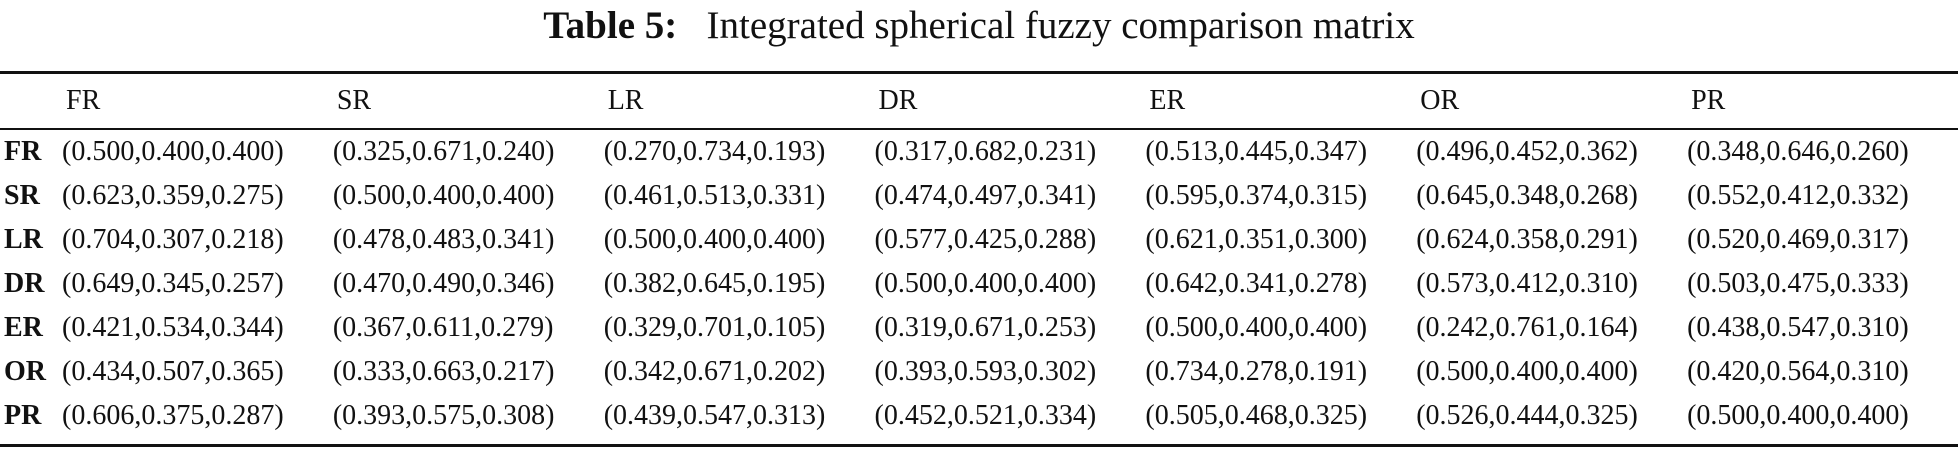  What do you see at coordinates (985, 239) in the screenshot?
I see `table-cell: (0.577,0.425,0.288)` at bounding box center [985, 239].